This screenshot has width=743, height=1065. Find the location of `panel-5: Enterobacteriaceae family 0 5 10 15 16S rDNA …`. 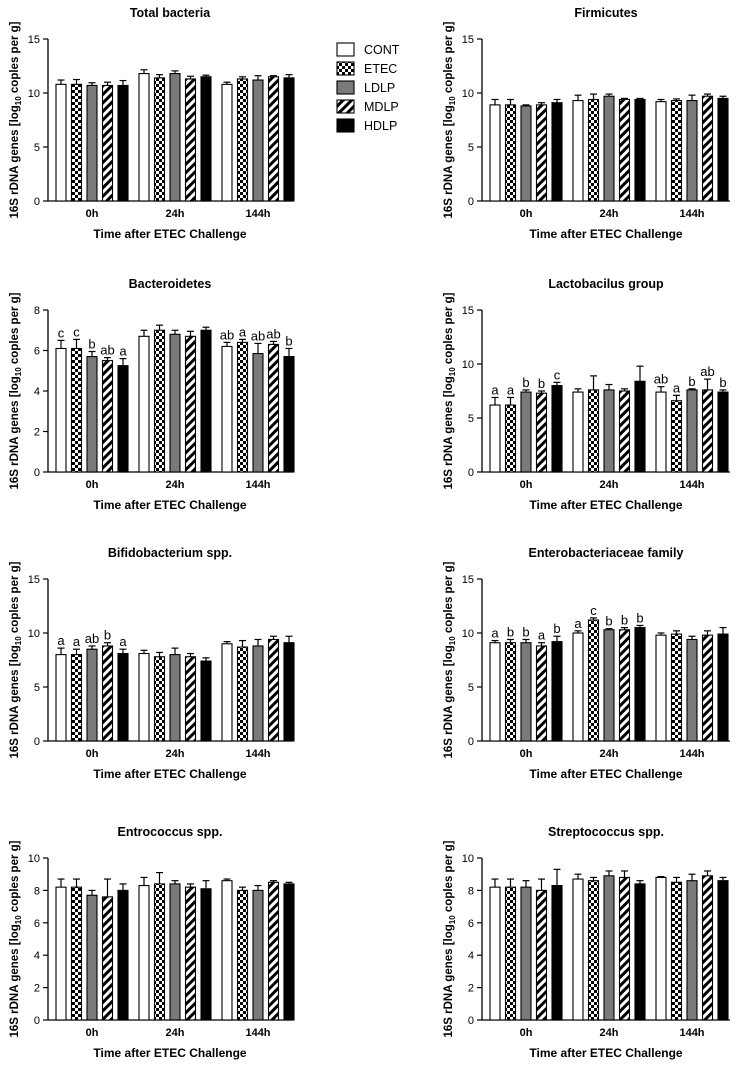

panel-5: Enterobacteriaceae family 0 5 10 15 16S rDNA … is located at coordinates (586, 663).